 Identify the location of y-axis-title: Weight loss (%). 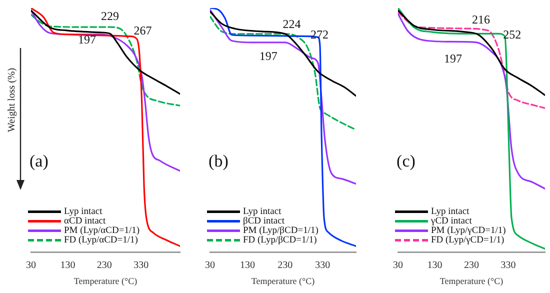
(12, 100).